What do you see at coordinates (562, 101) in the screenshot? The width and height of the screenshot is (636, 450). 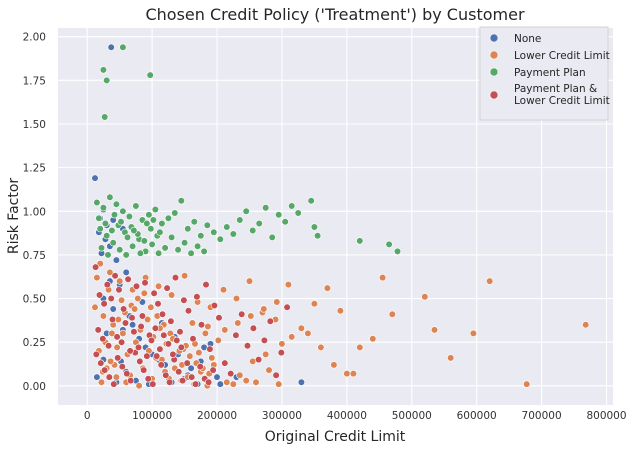 I see `legend-label: Lower Credit Limit` at bounding box center [562, 101].